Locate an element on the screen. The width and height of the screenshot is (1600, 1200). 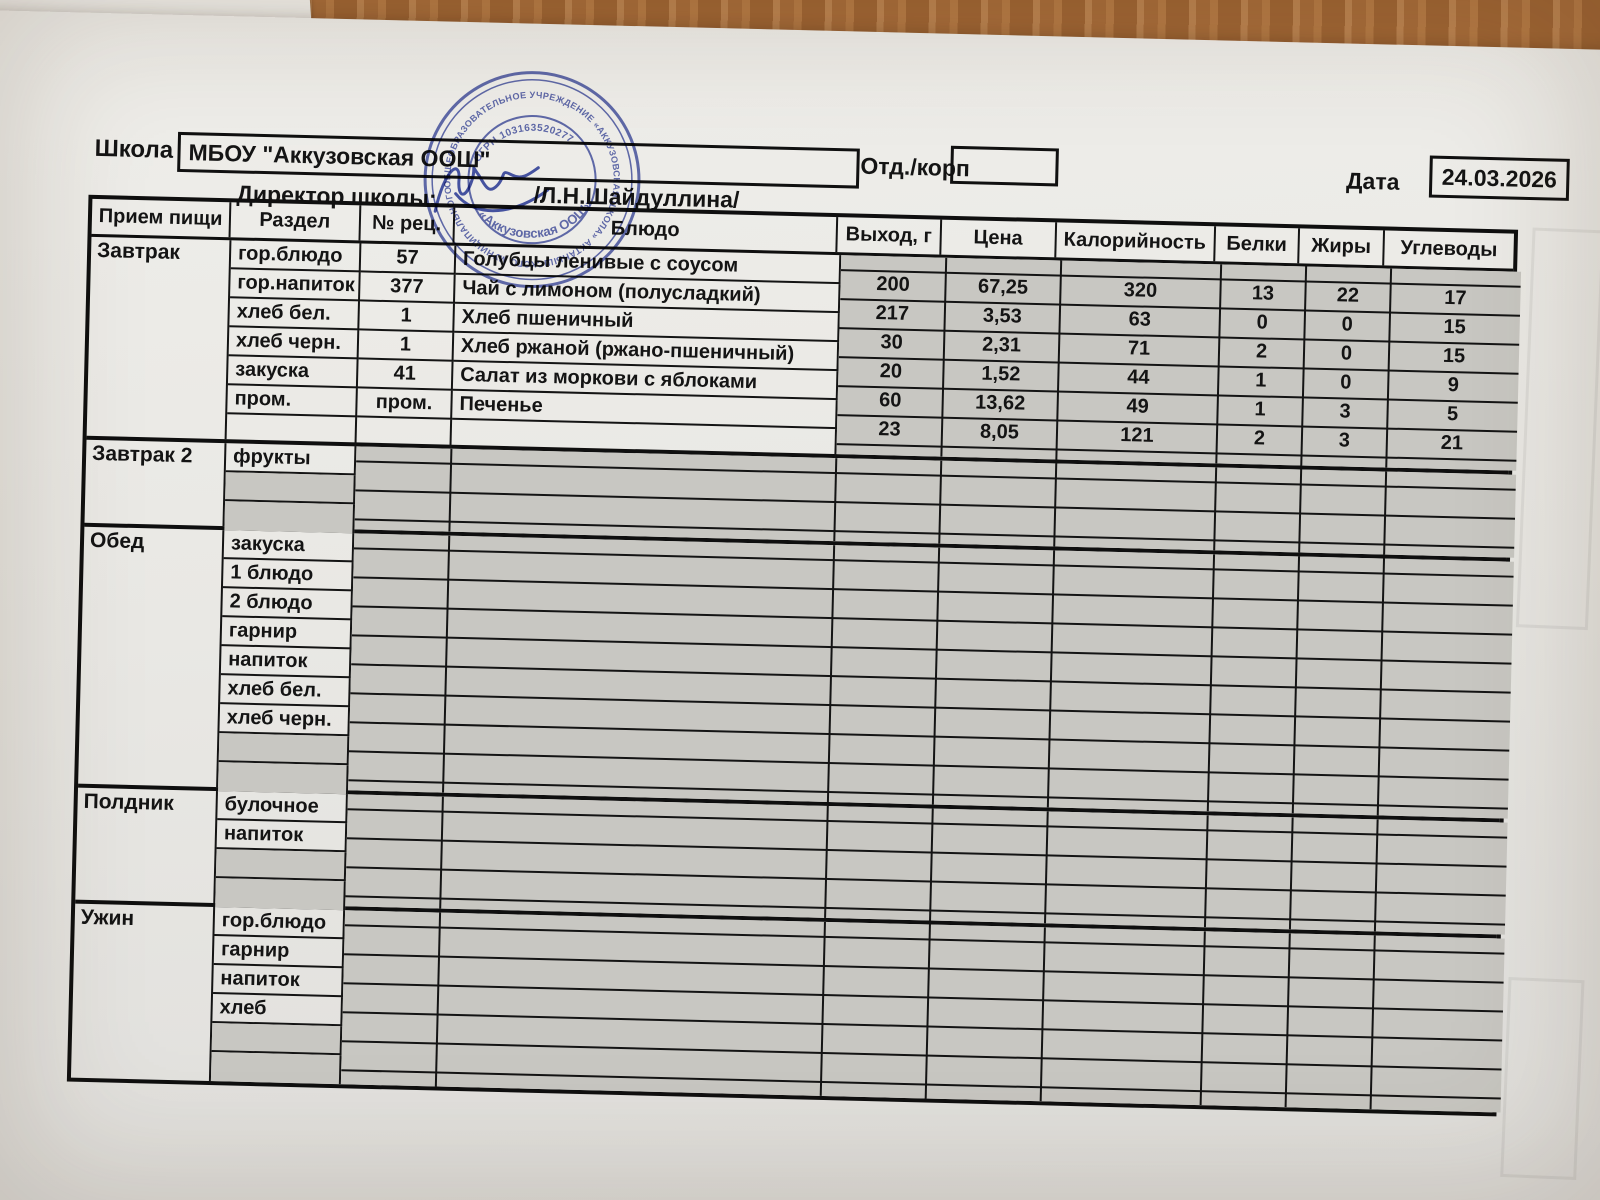
meal-name-cell: Обед is located at coordinates (151, 657).